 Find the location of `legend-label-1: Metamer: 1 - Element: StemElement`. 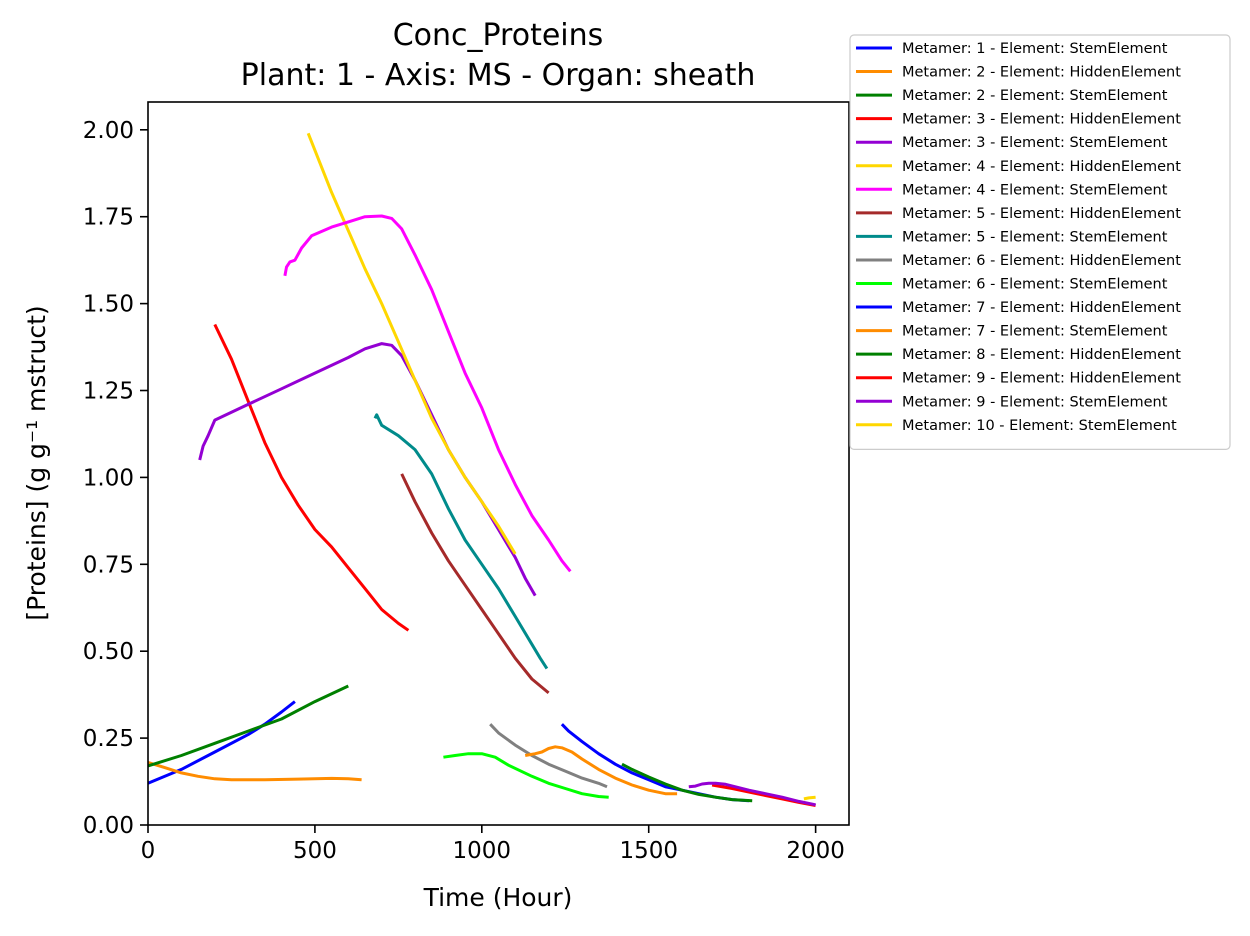

legend-label-1: Metamer: 1 - Element: StemElement is located at coordinates (1035, 49).